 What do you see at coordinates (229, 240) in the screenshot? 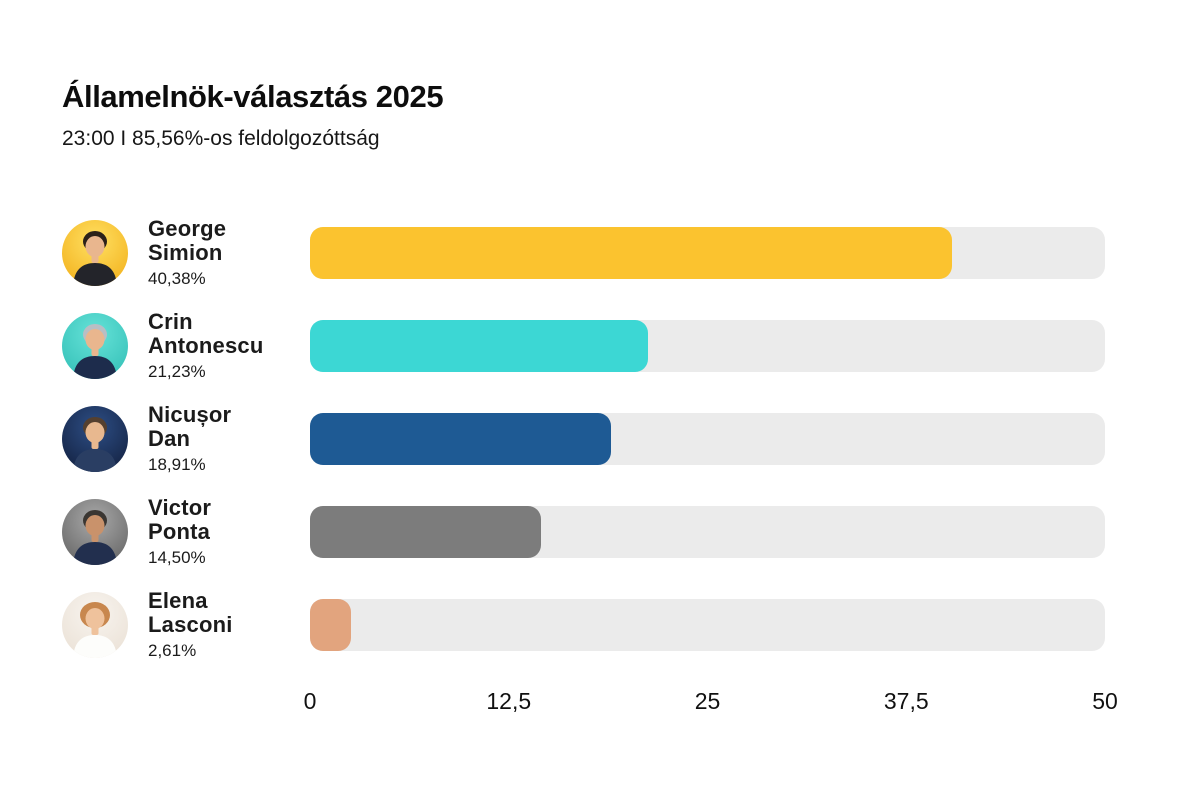
I see `candidate-name: George Simion` at bounding box center [229, 240].